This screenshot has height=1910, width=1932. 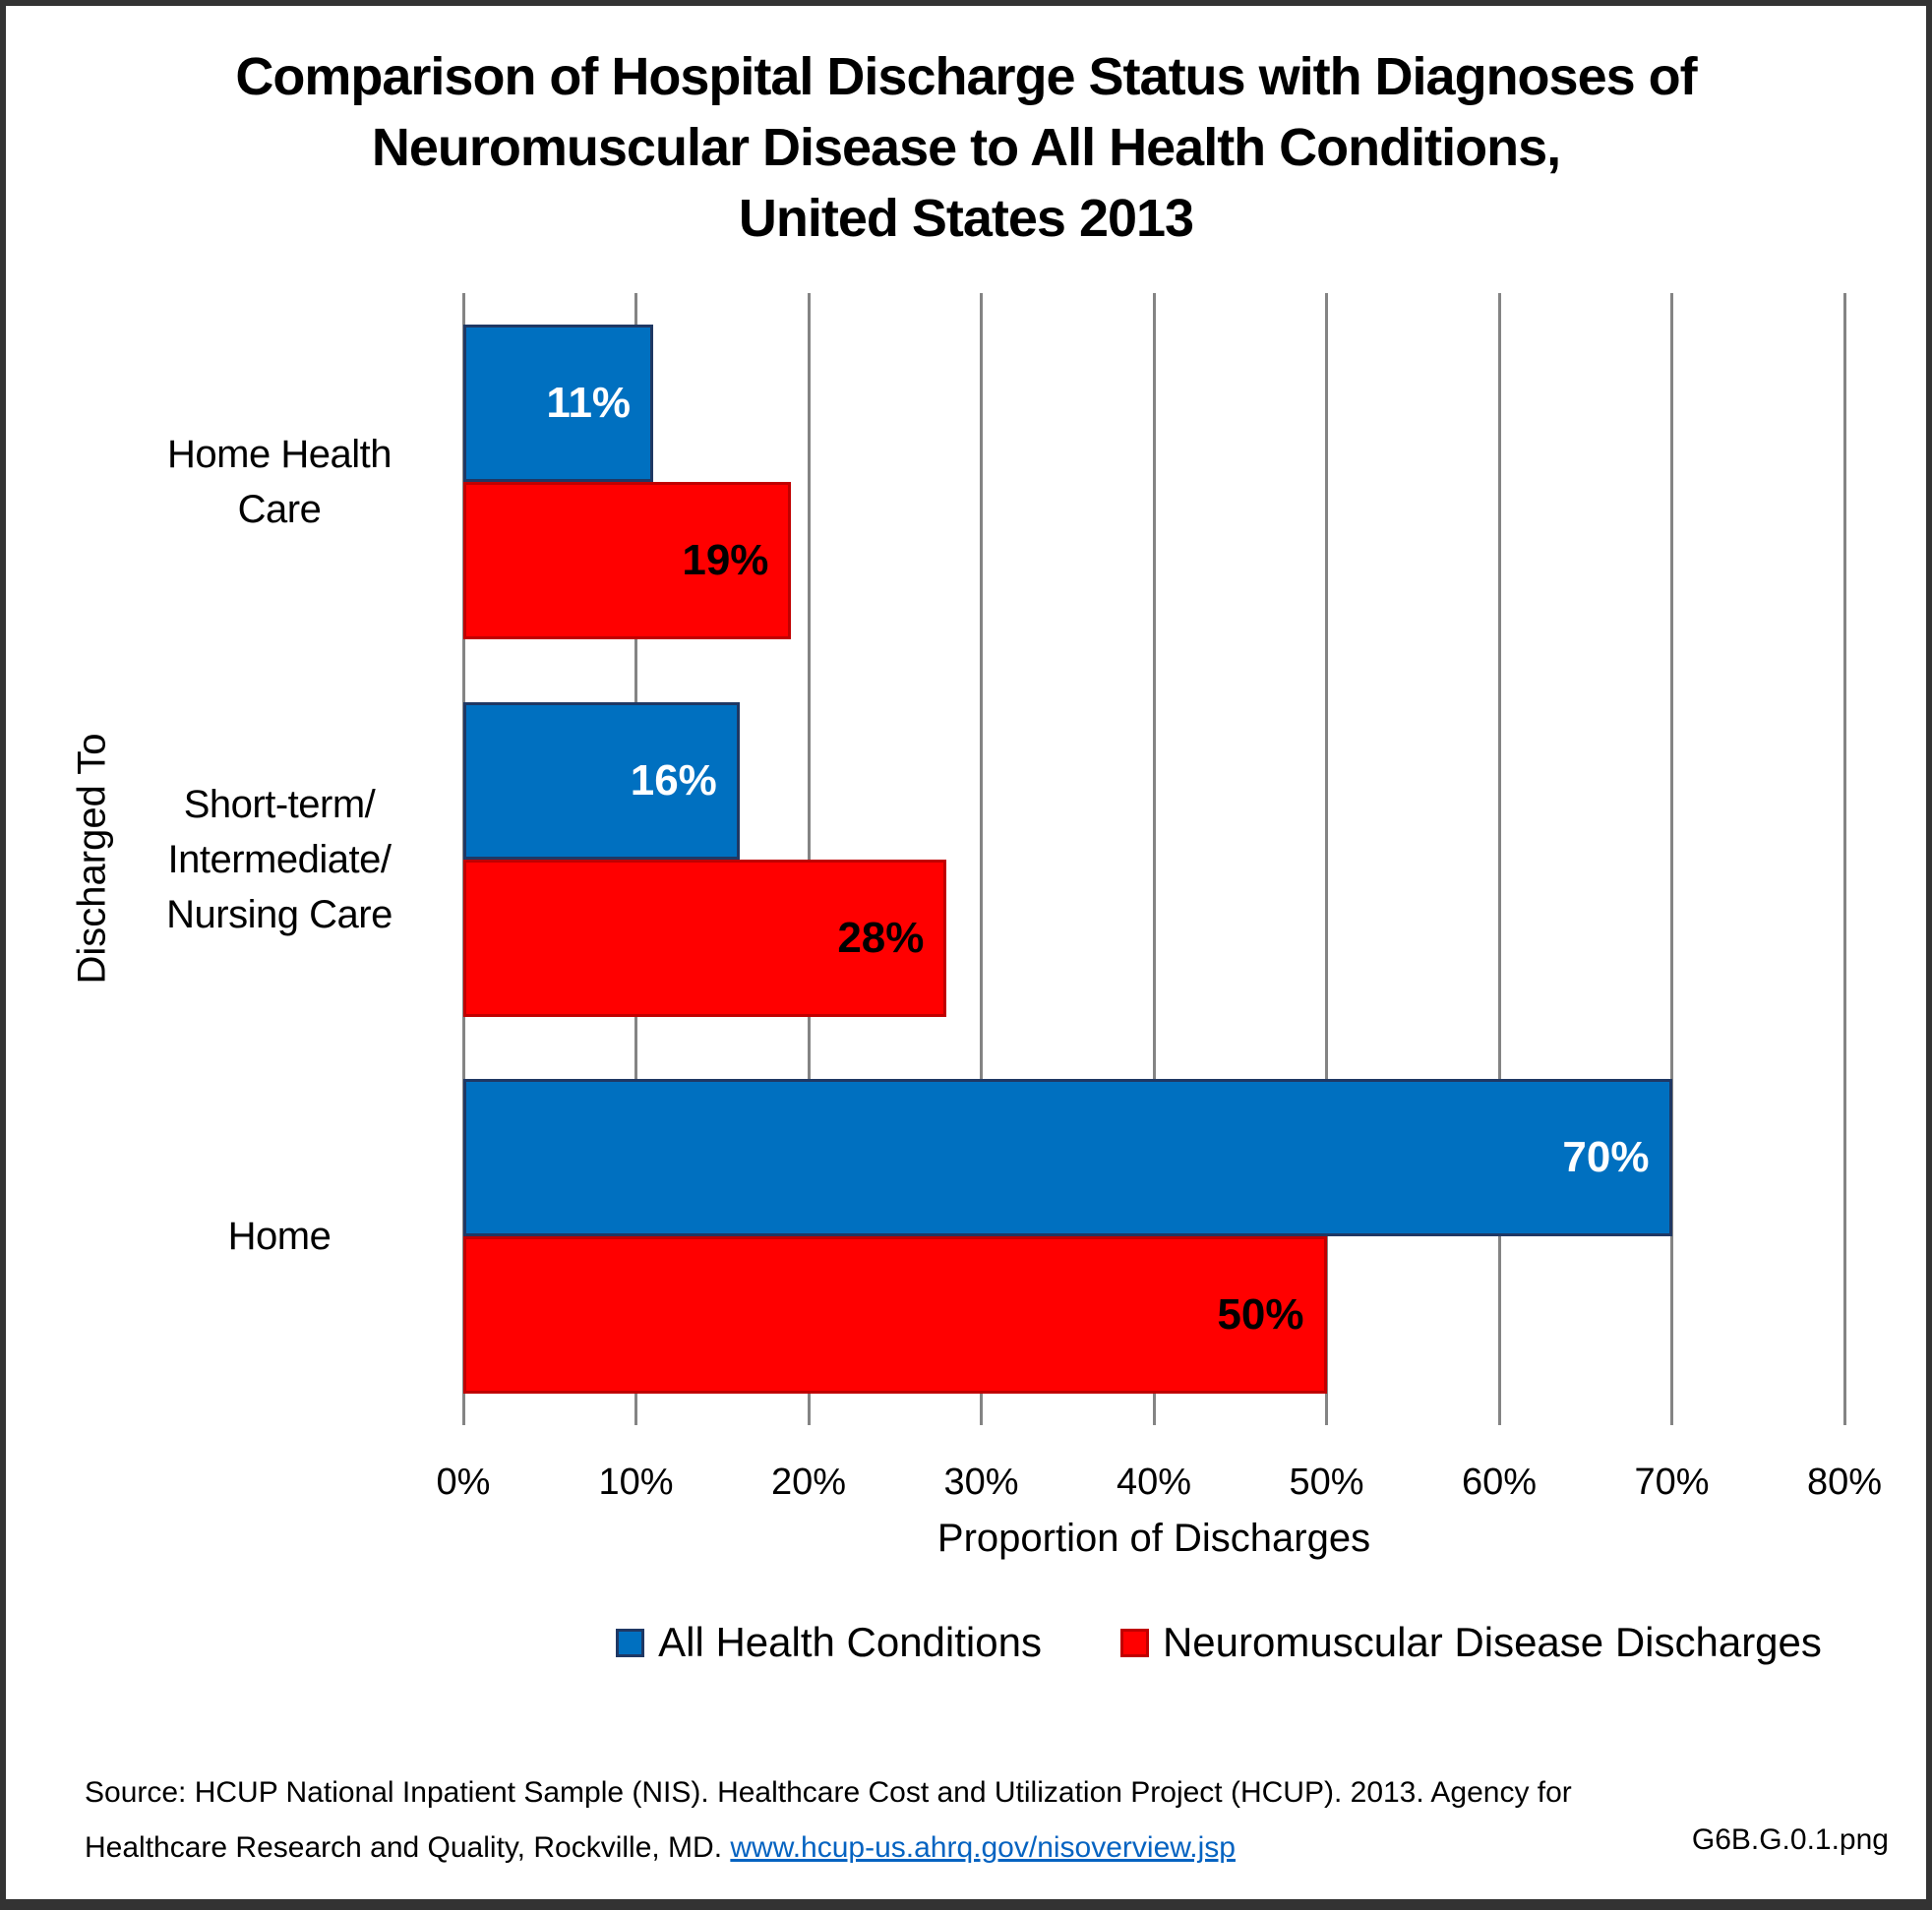 What do you see at coordinates (627, 560) in the screenshot?
I see `bar-neuromuscular-disease-discharges: 19%` at bounding box center [627, 560].